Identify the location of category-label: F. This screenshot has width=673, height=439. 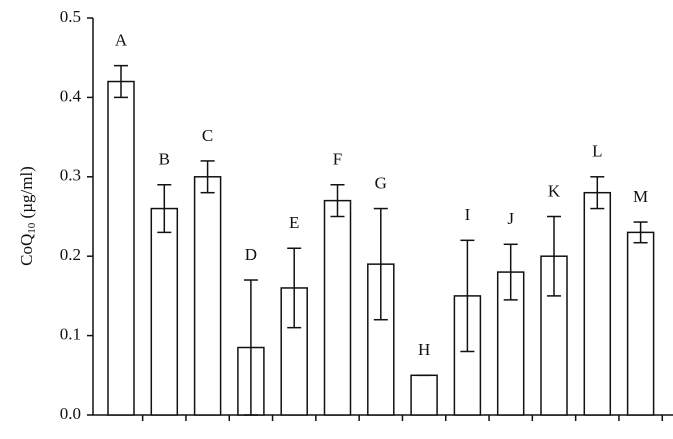
(337, 159).